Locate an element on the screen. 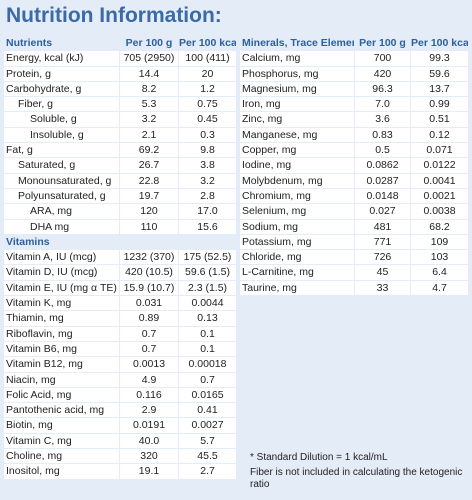 This screenshot has height=500, width=472. nutrient-value: 3.2 is located at coordinates (207, 180).